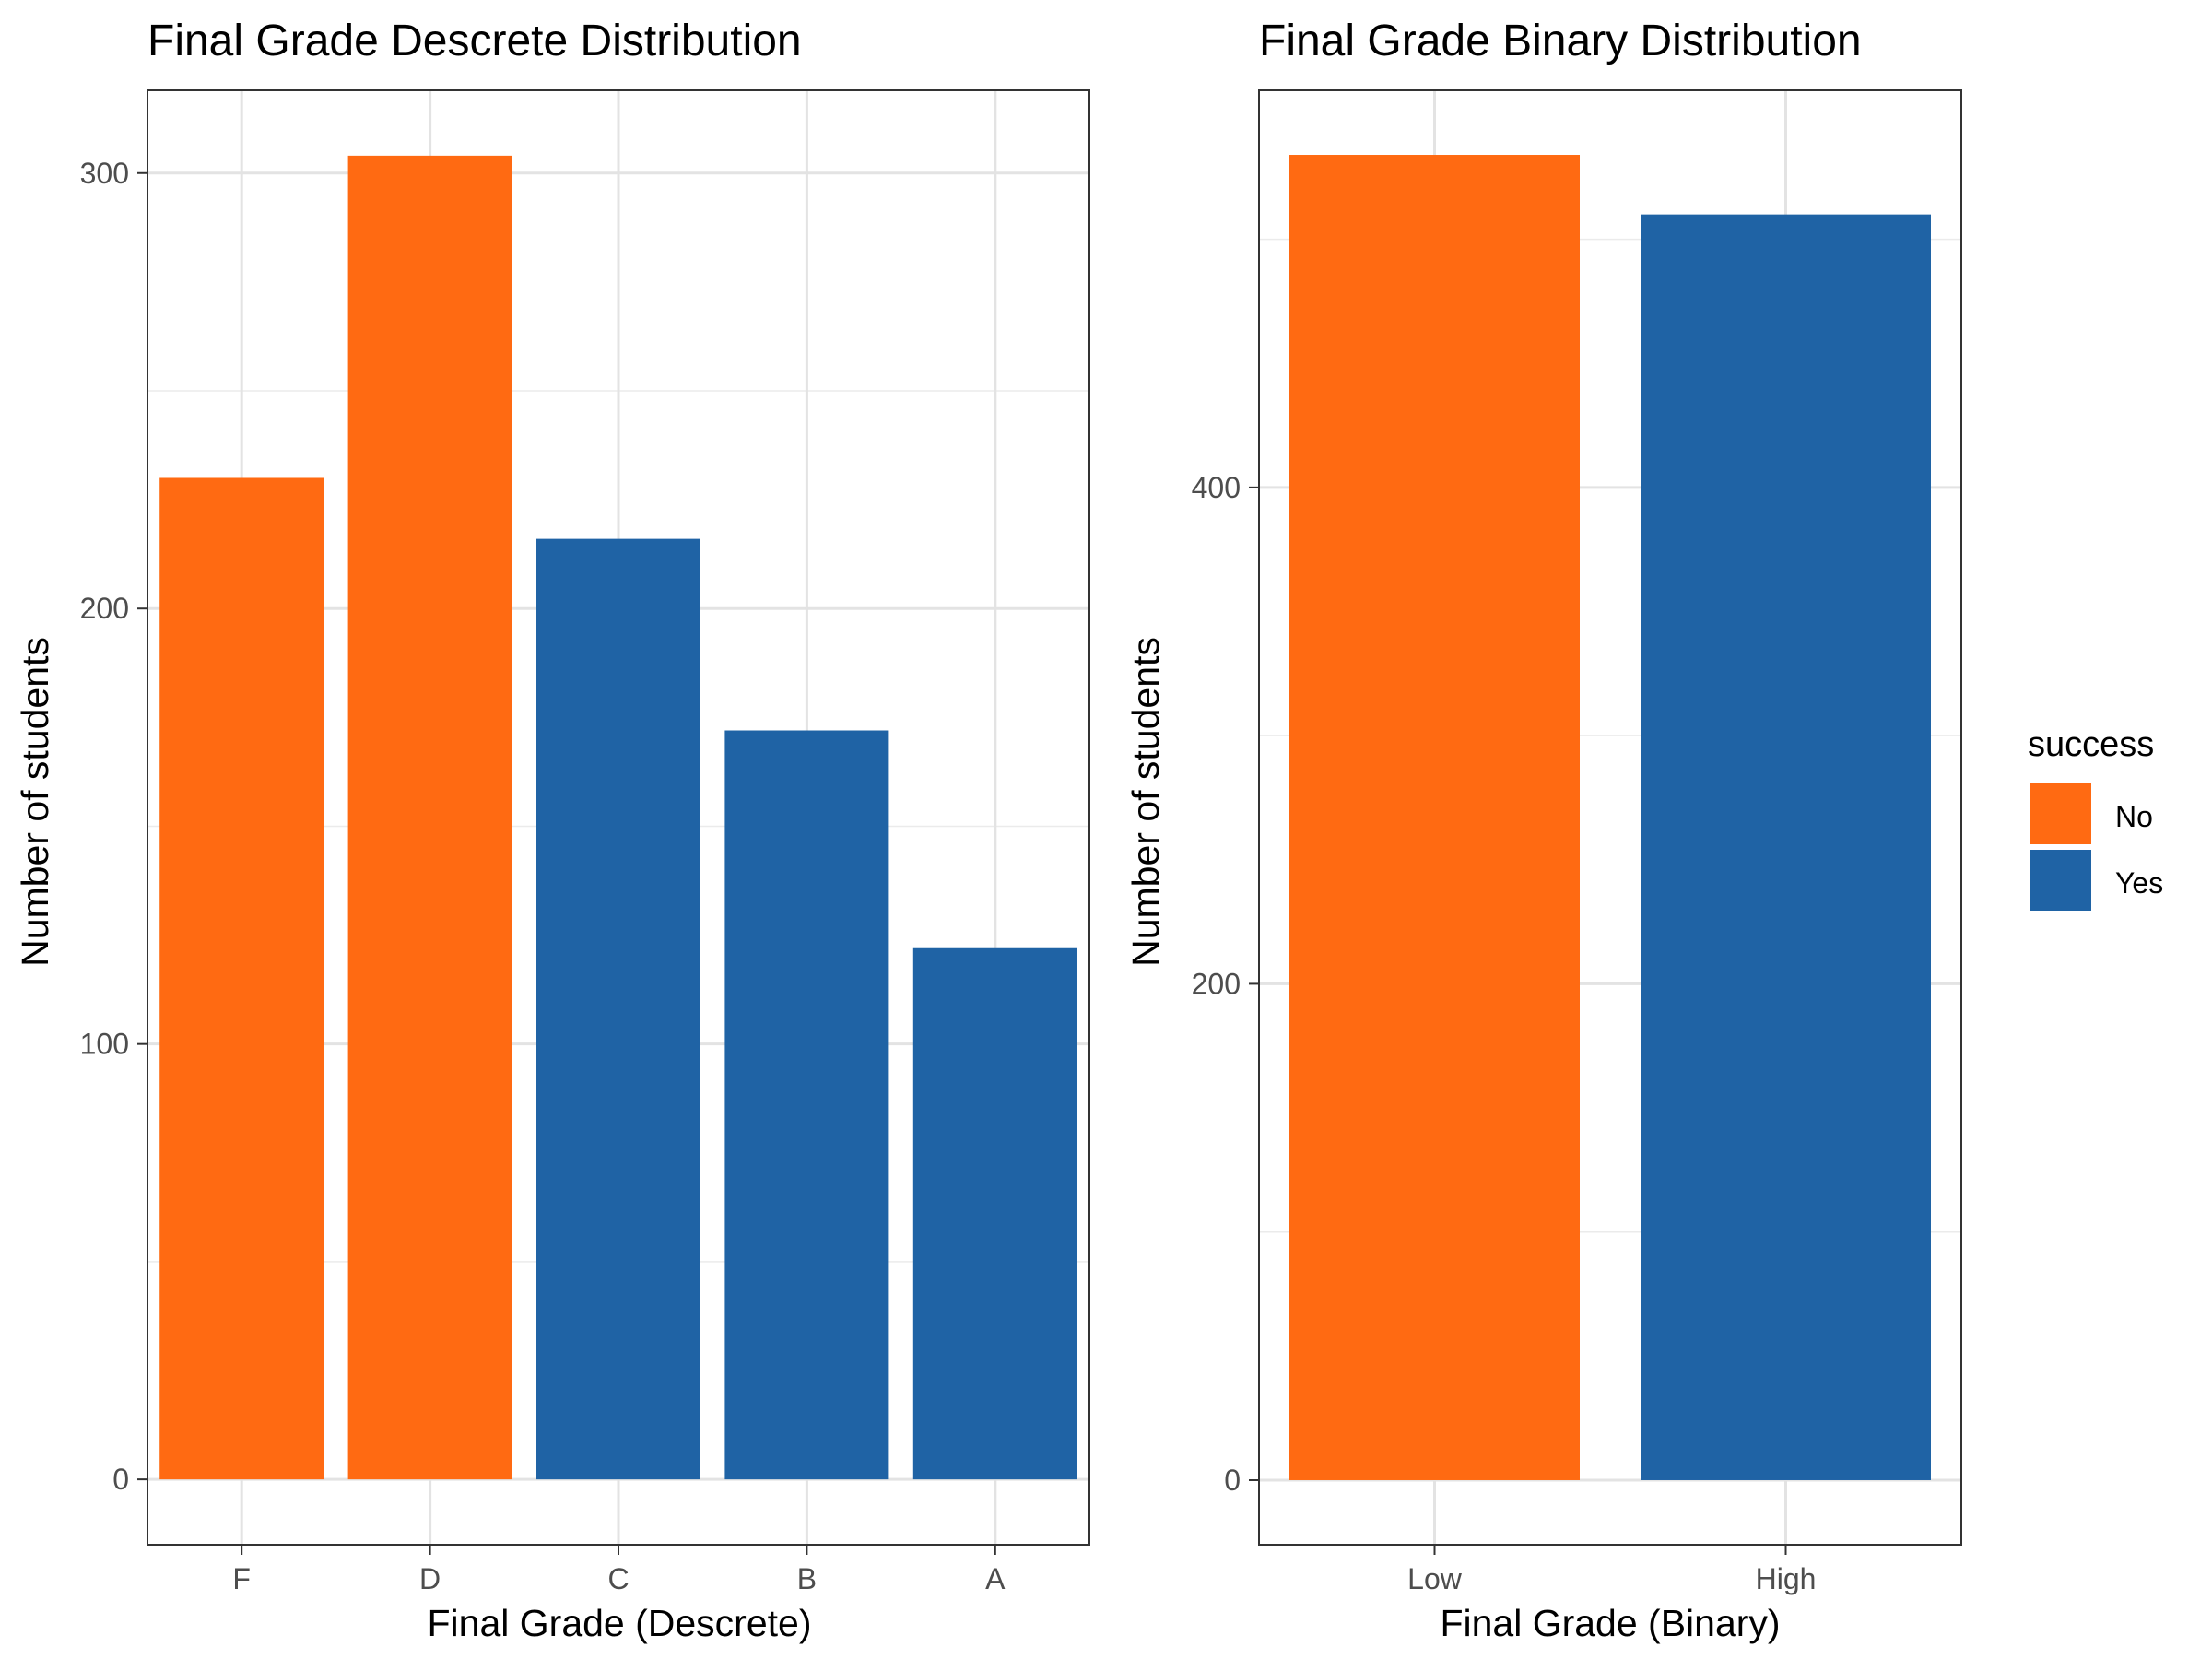  What do you see at coordinates (2091, 744) in the screenshot?
I see `legend-title: success` at bounding box center [2091, 744].